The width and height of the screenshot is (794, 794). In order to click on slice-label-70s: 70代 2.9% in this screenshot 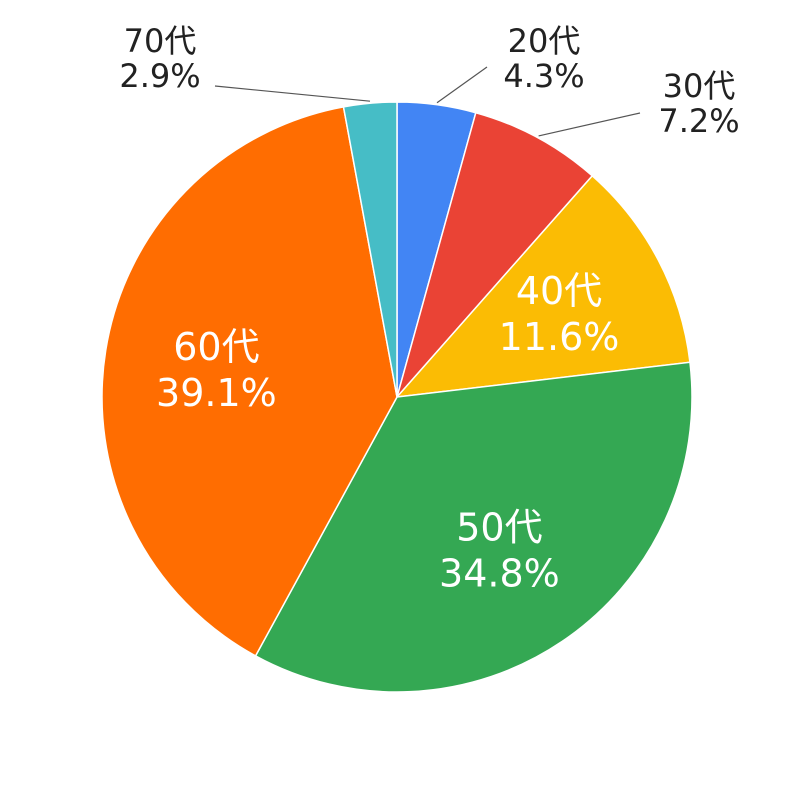, I will do `click(159, 58)`.